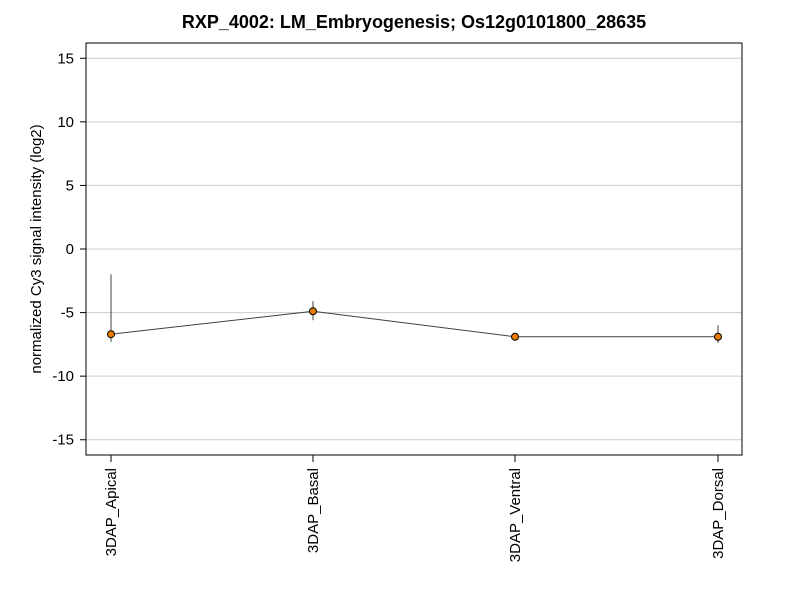 This screenshot has width=800, height=600. I want to click on y-tick-label: -15, so click(63, 440).